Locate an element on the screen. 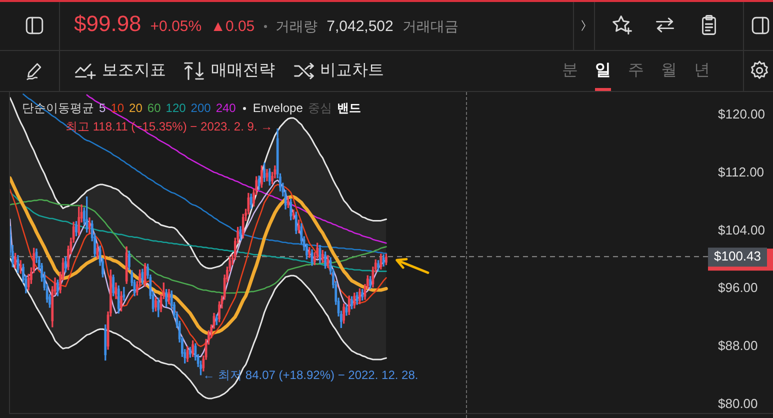 Image resolution: width=773 pixels, height=418 pixels. text: 보조지표 is located at coordinates (134, 70).